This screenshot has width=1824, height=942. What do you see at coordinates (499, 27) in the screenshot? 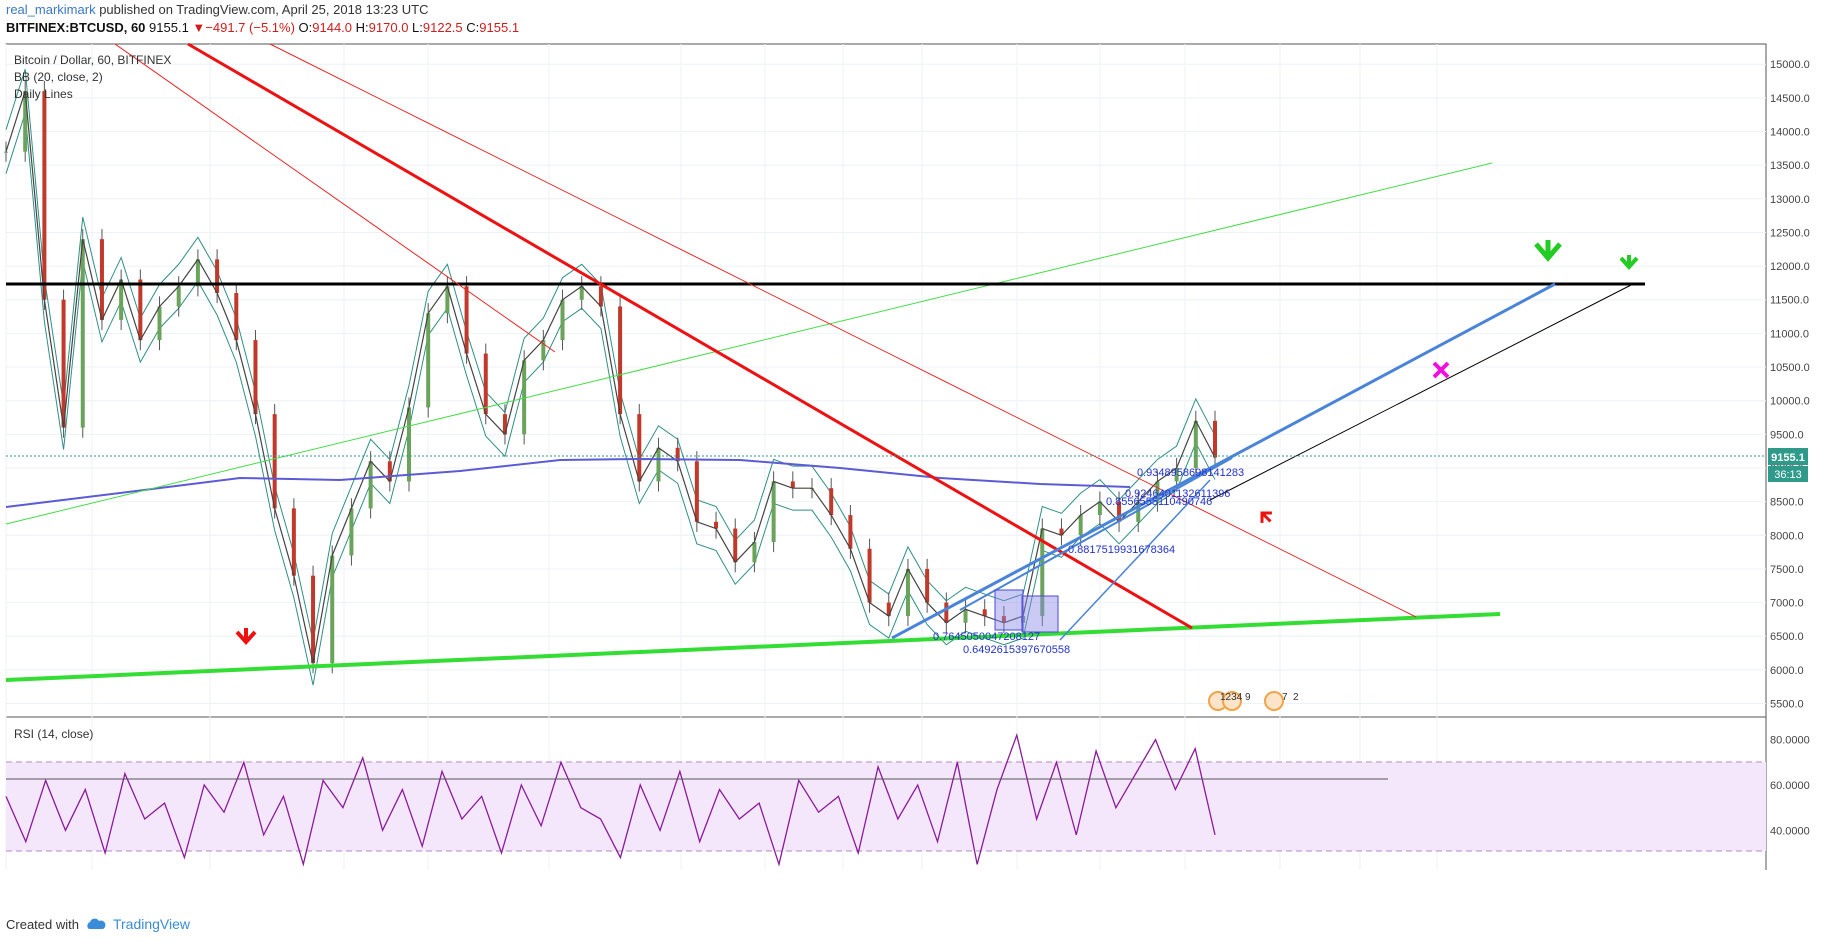
I see `close-value: 9155.1` at bounding box center [499, 27].